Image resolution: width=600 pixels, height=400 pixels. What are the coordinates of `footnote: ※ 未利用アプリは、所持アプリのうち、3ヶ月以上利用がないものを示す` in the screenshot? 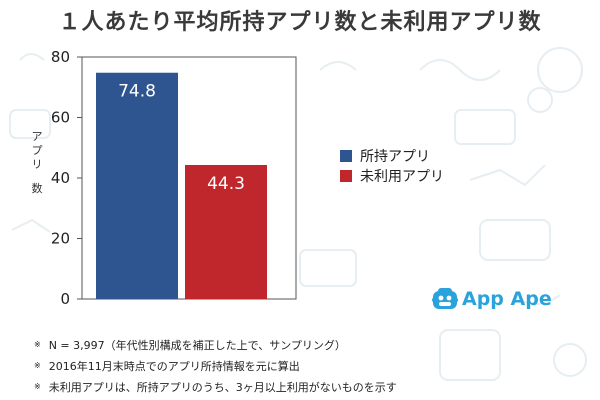 It's located at (215, 386).